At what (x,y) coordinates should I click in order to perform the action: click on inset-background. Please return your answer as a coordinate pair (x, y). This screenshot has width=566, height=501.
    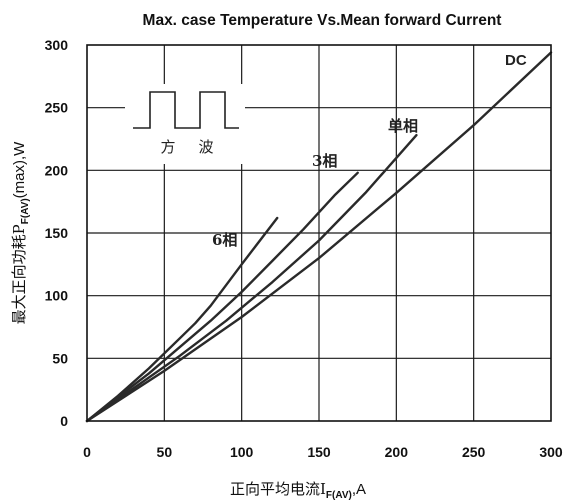
    Looking at the image, I should click on (185, 124).